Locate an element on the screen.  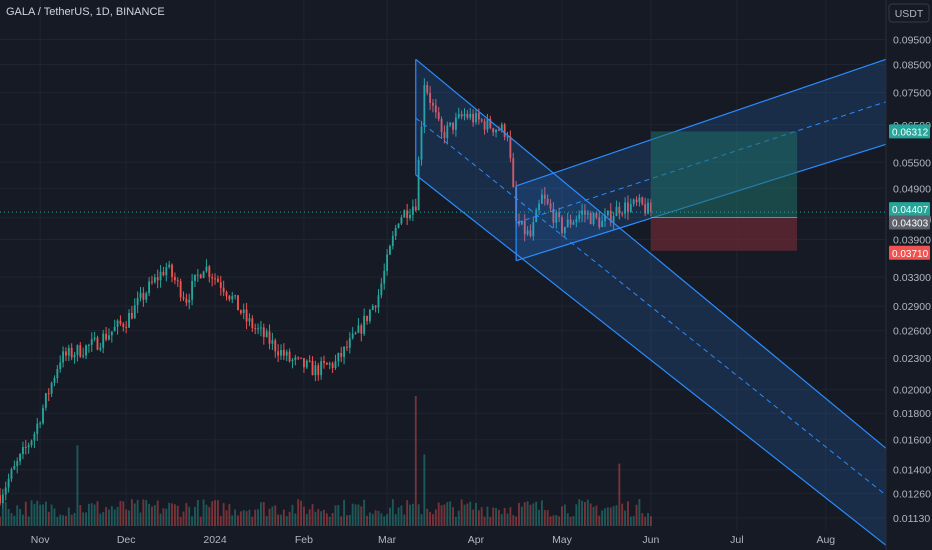
price-tag-stop is located at coordinates (909, 252).